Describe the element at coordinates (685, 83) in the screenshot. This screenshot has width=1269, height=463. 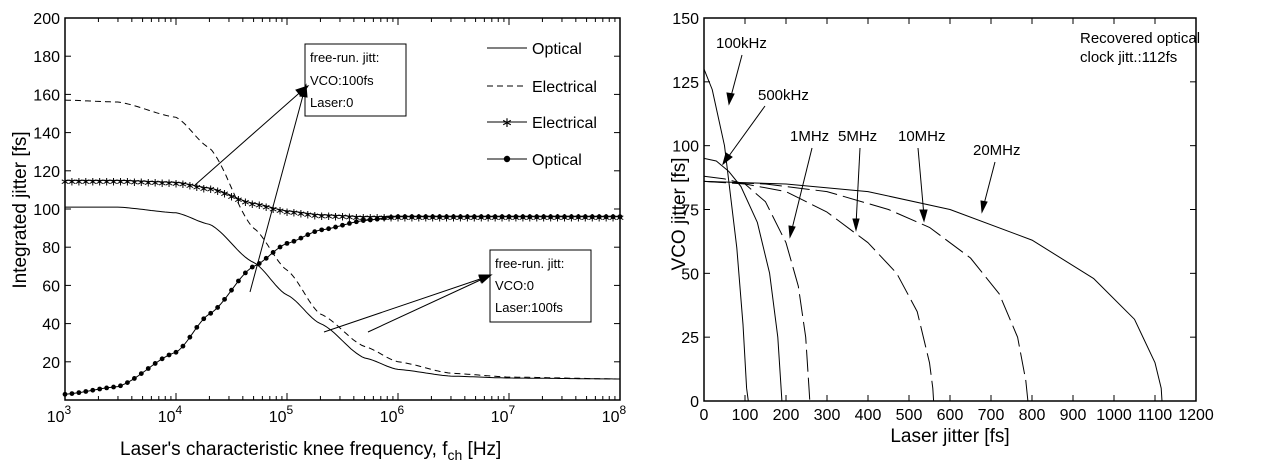
I see `y-tick-label: 125` at that location.